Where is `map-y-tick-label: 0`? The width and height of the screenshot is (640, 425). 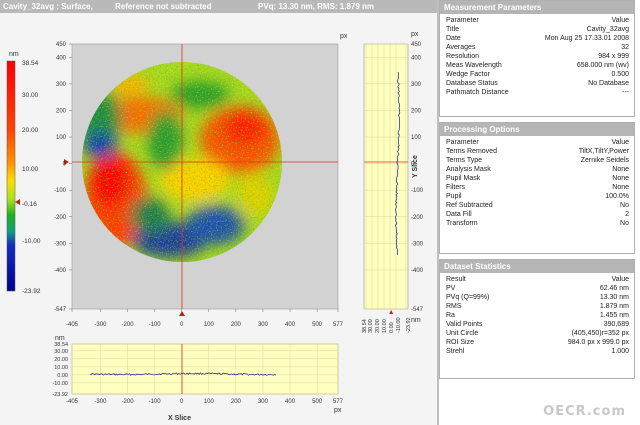 map-y-tick-label: 0 is located at coordinates (65, 165).